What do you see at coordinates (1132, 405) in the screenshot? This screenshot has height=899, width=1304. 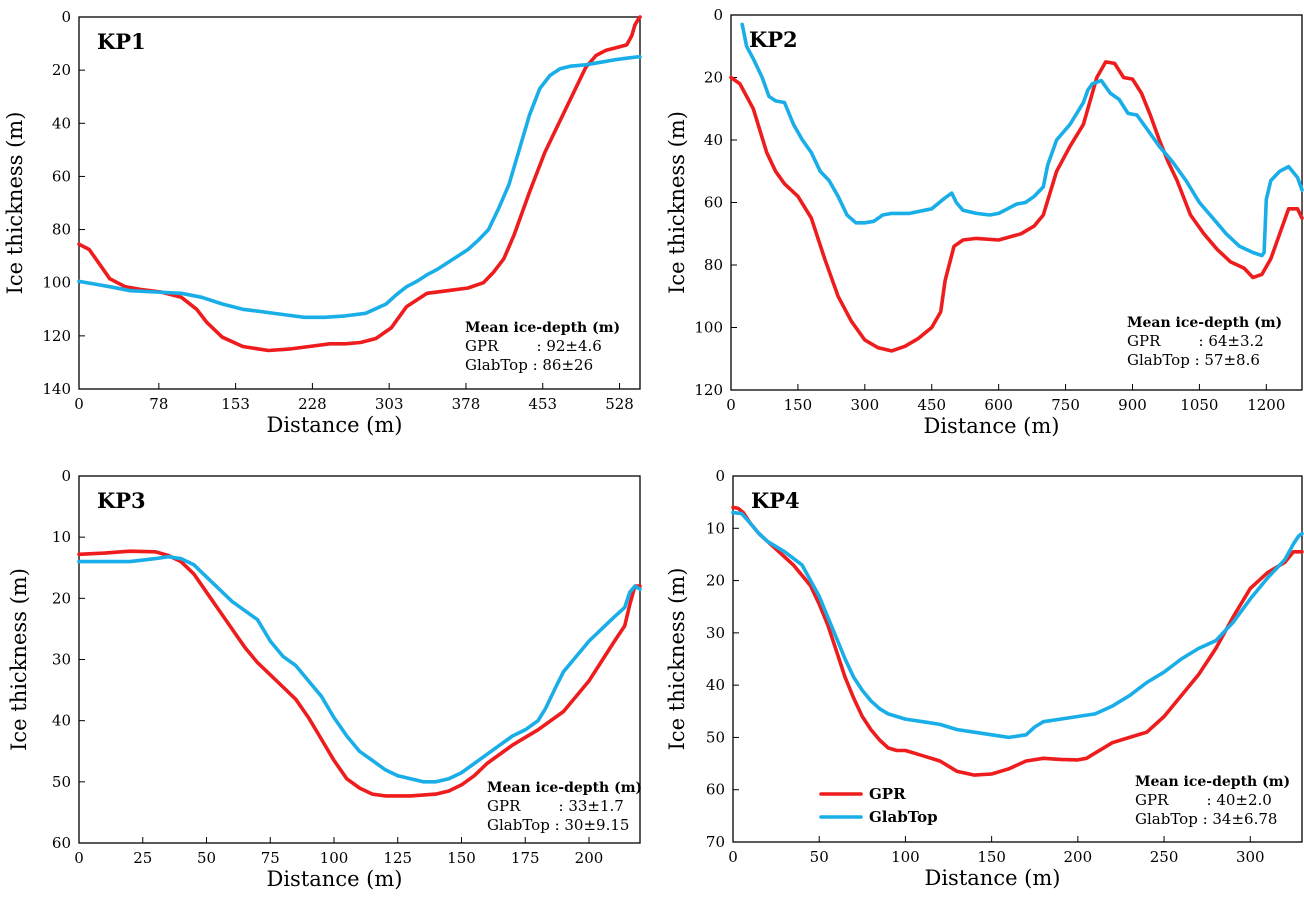 I see `x-tick-label: 900` at bounding box center [1132, 405].